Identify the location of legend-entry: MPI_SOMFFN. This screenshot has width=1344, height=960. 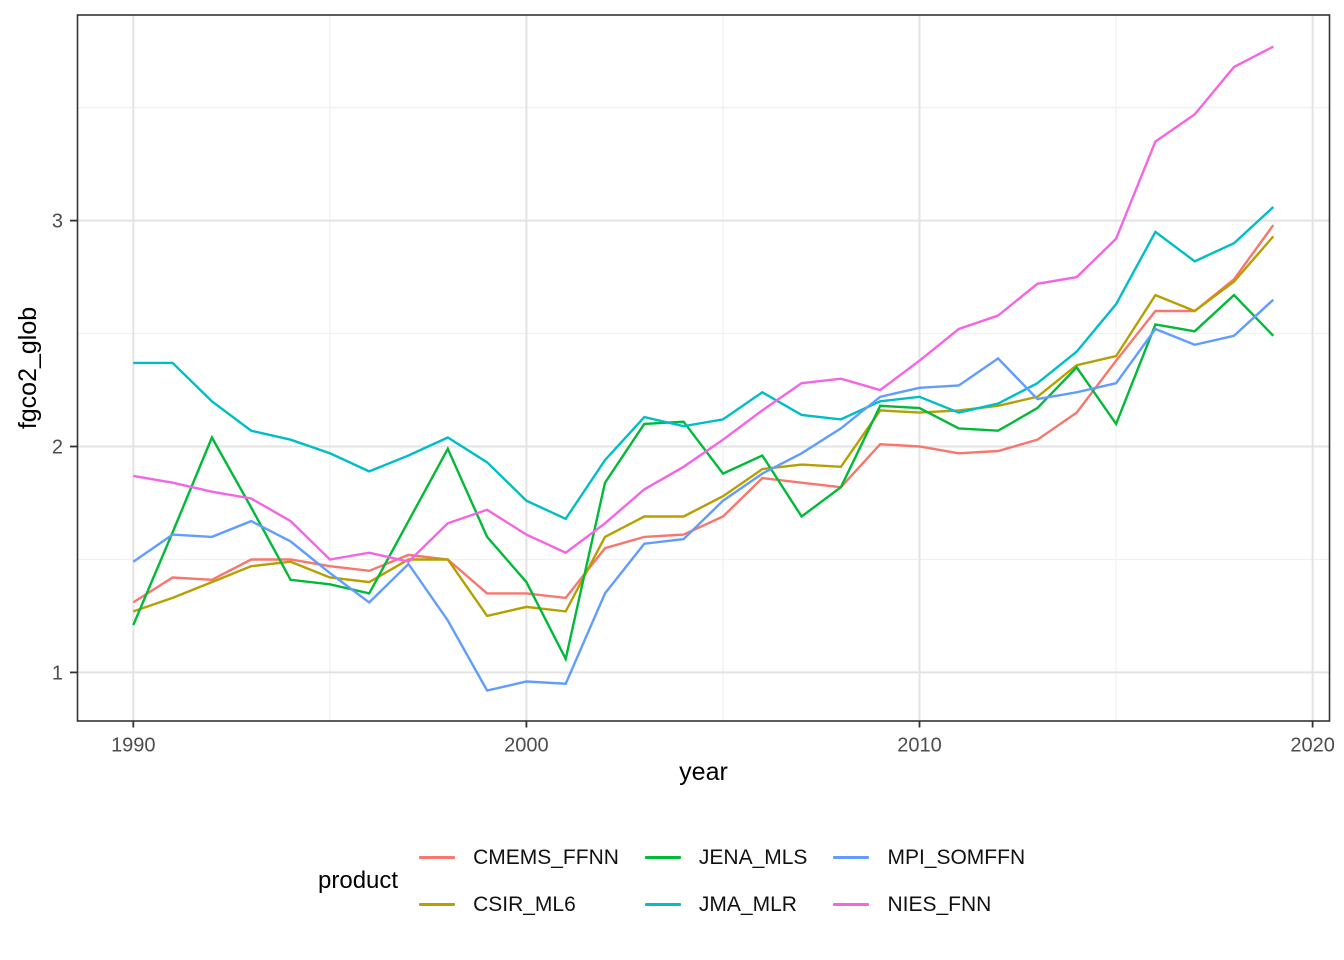
(929, 857).